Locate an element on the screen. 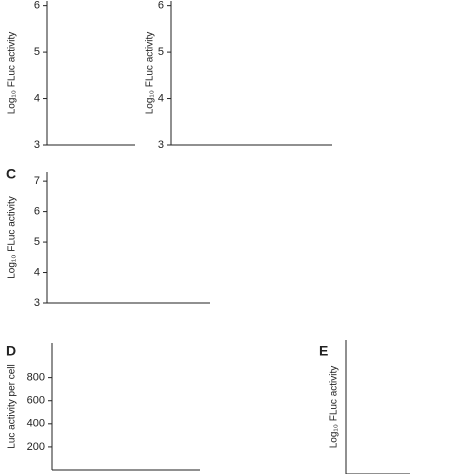 The image size is (474, 474). panel-letter: E is located at coordinates (323, 351).